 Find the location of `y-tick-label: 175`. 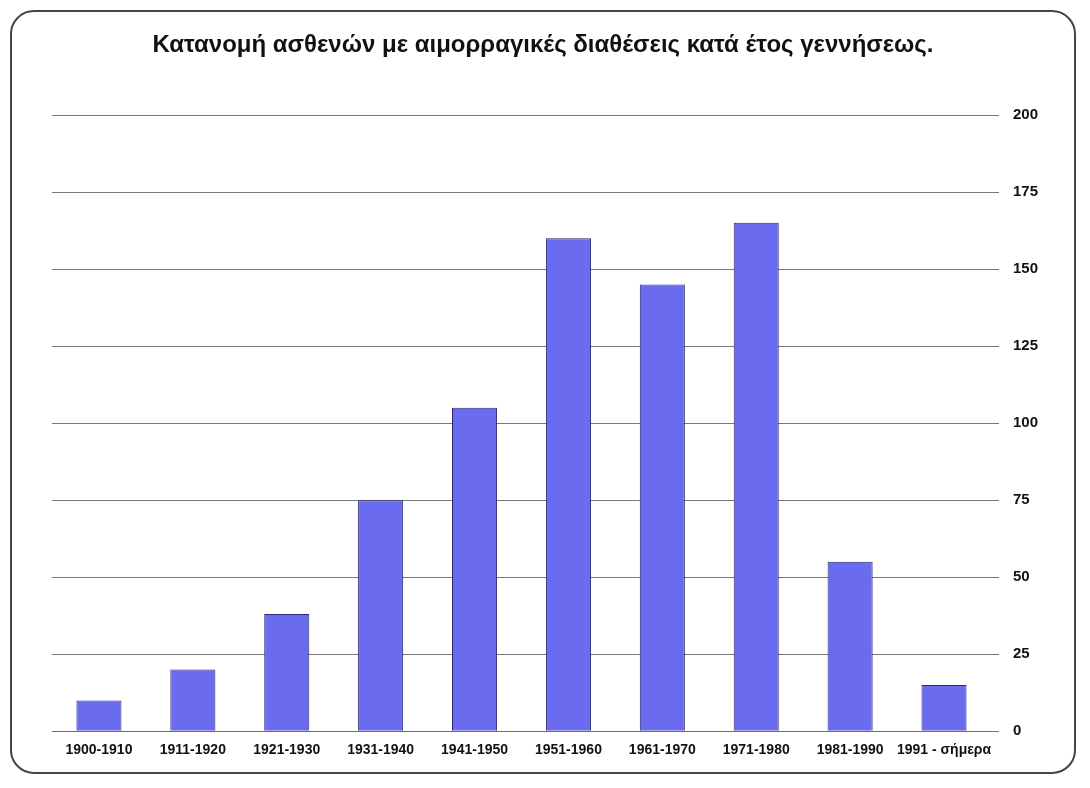

y-tick-label: 175 is located at coordinates (1025, 191).